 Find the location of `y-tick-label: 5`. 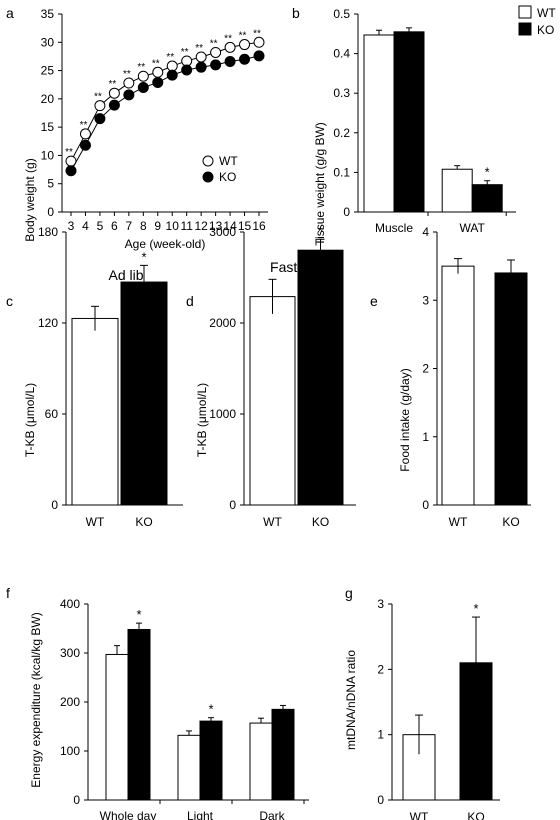

y-tick-label: 5 is located at coordinates (50, 184).